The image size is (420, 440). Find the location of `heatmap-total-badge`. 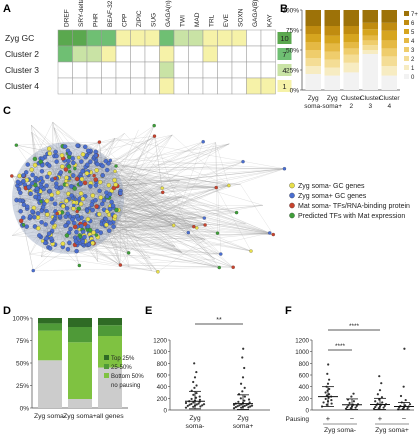

heatmap-total-badge is located at coordinates (284, 38).